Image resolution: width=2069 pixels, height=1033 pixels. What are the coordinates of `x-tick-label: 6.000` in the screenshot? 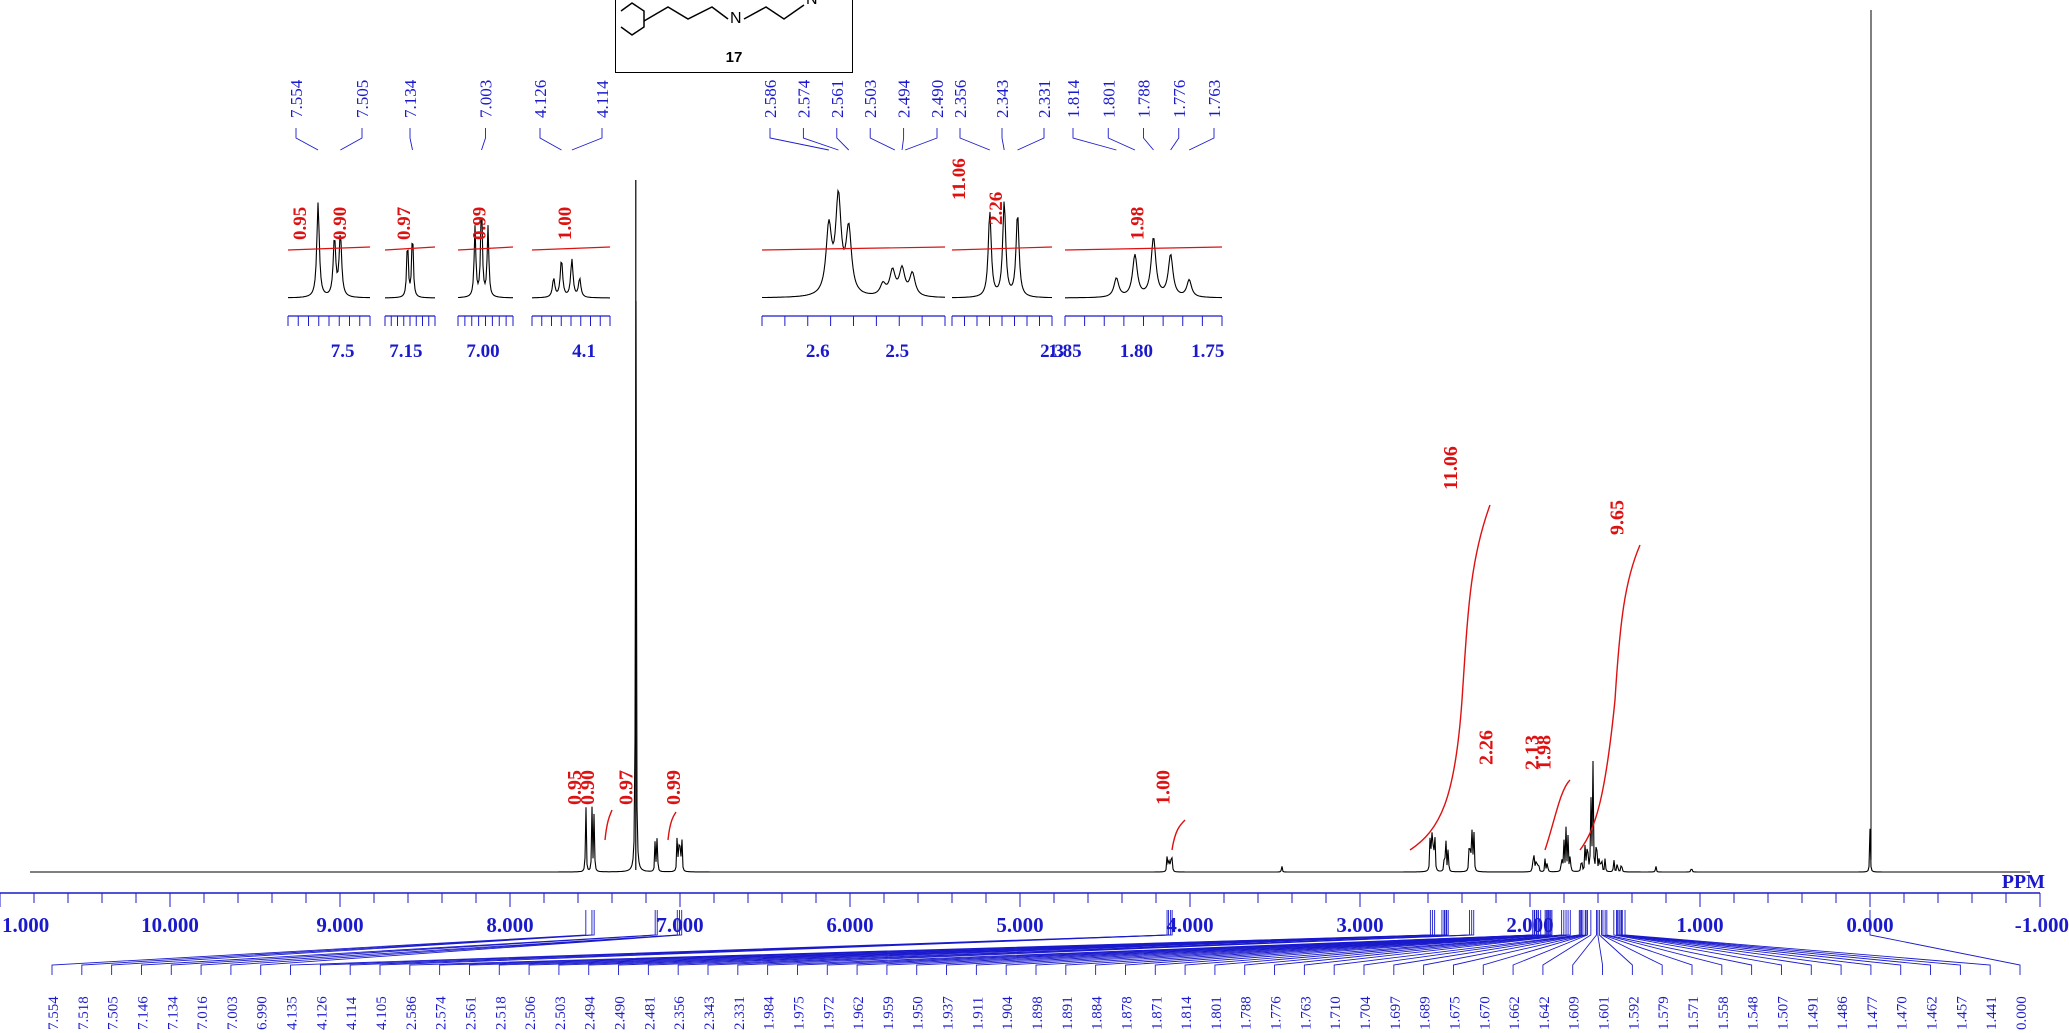 It's located at (849, 925).